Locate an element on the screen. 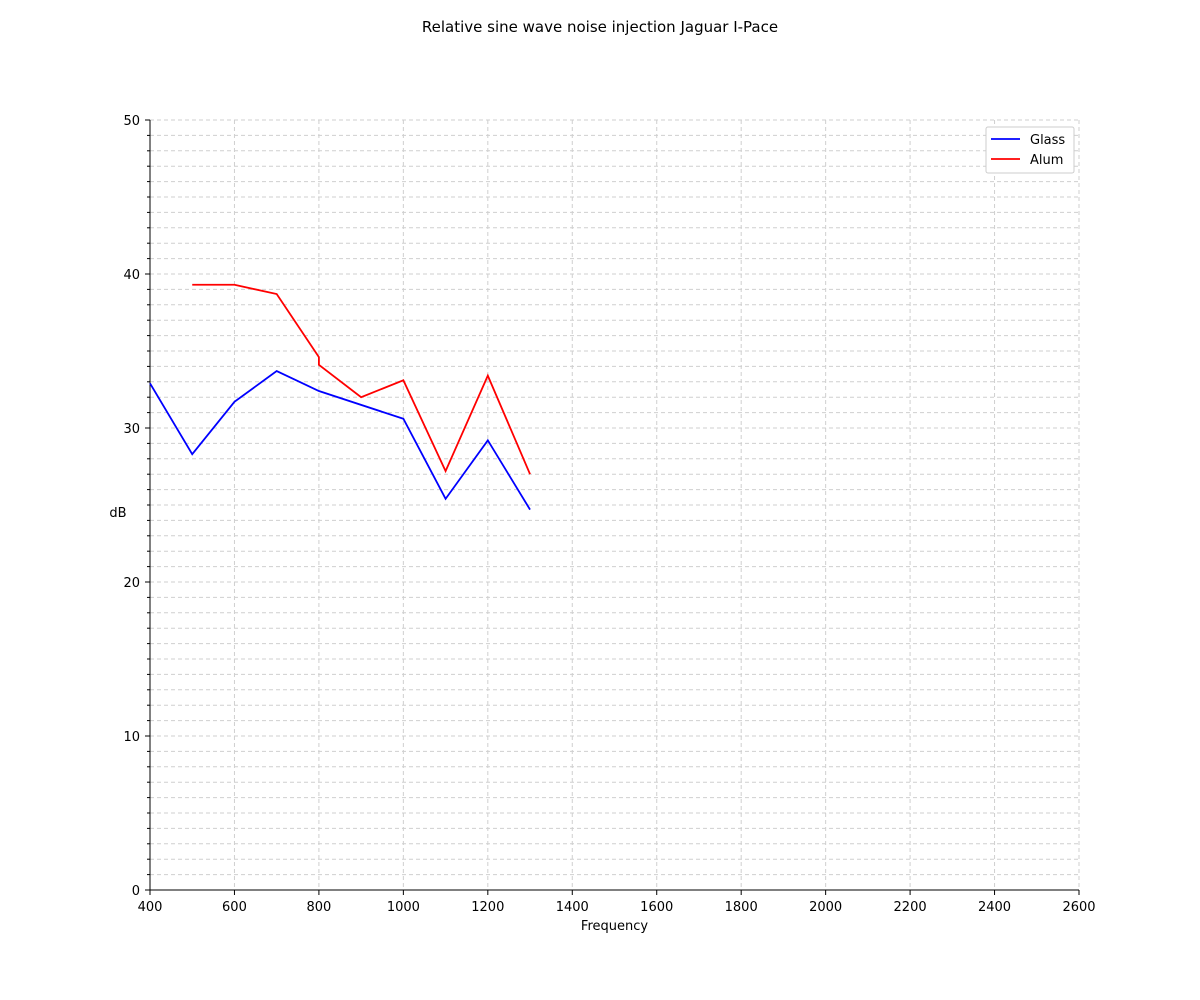 The width and height of the screenshot is (1200, 1000). x-tick-label: 400 is located at coordinates (150, 907).